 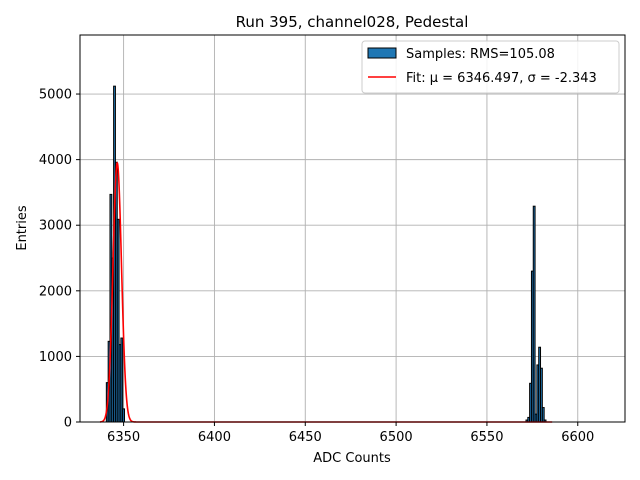 What do you see at coordinates (55, 95) in the screenshot?
I see `y-tick-label: 5000` at bounding box center [55, 95].